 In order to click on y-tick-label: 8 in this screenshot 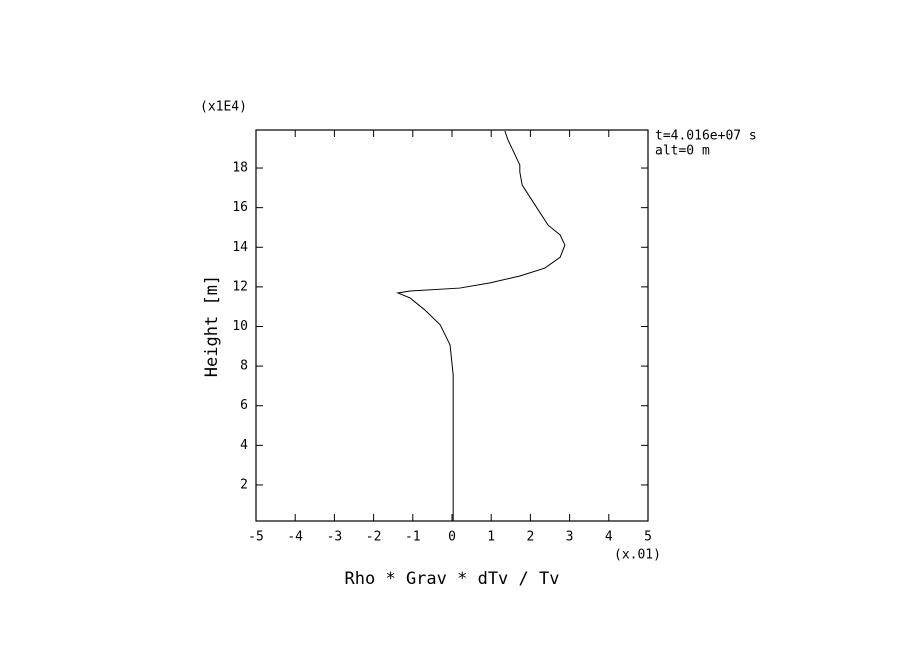, I will do `click(244, 366)`.